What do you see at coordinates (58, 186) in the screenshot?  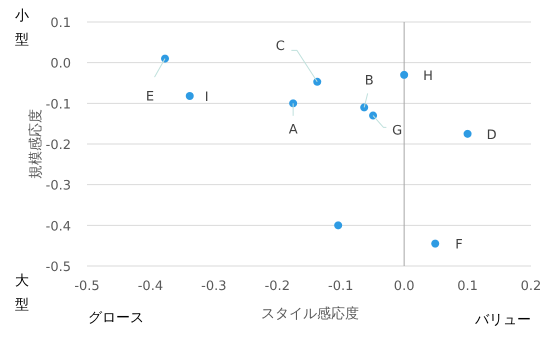 I see `y-tick-label: -0.3` at bounding box center [58, 186].